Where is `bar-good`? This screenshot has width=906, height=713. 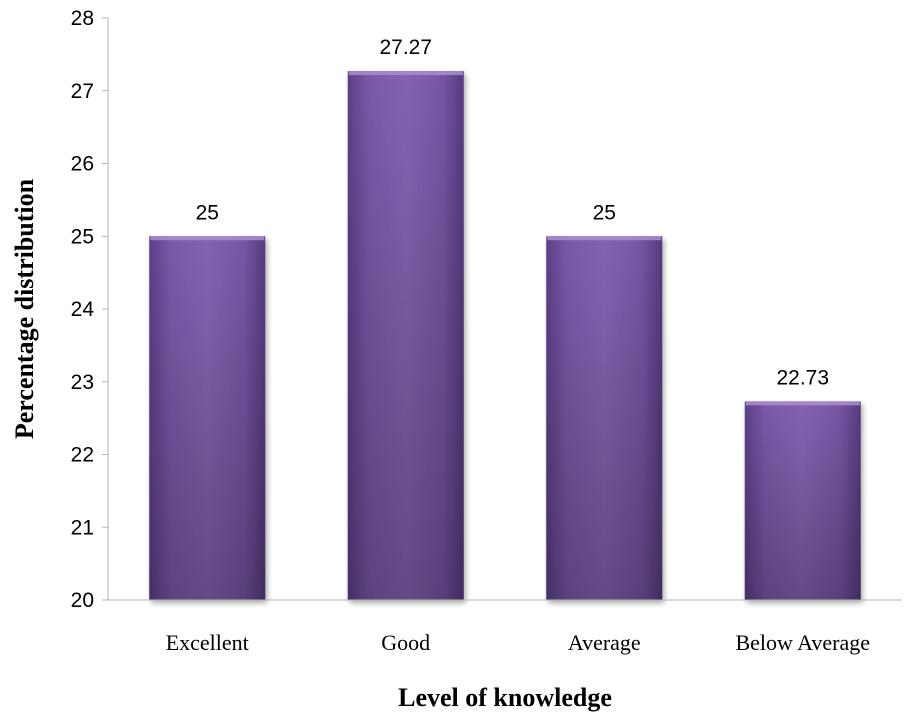 bar-good is located at coordinates (406, 335).